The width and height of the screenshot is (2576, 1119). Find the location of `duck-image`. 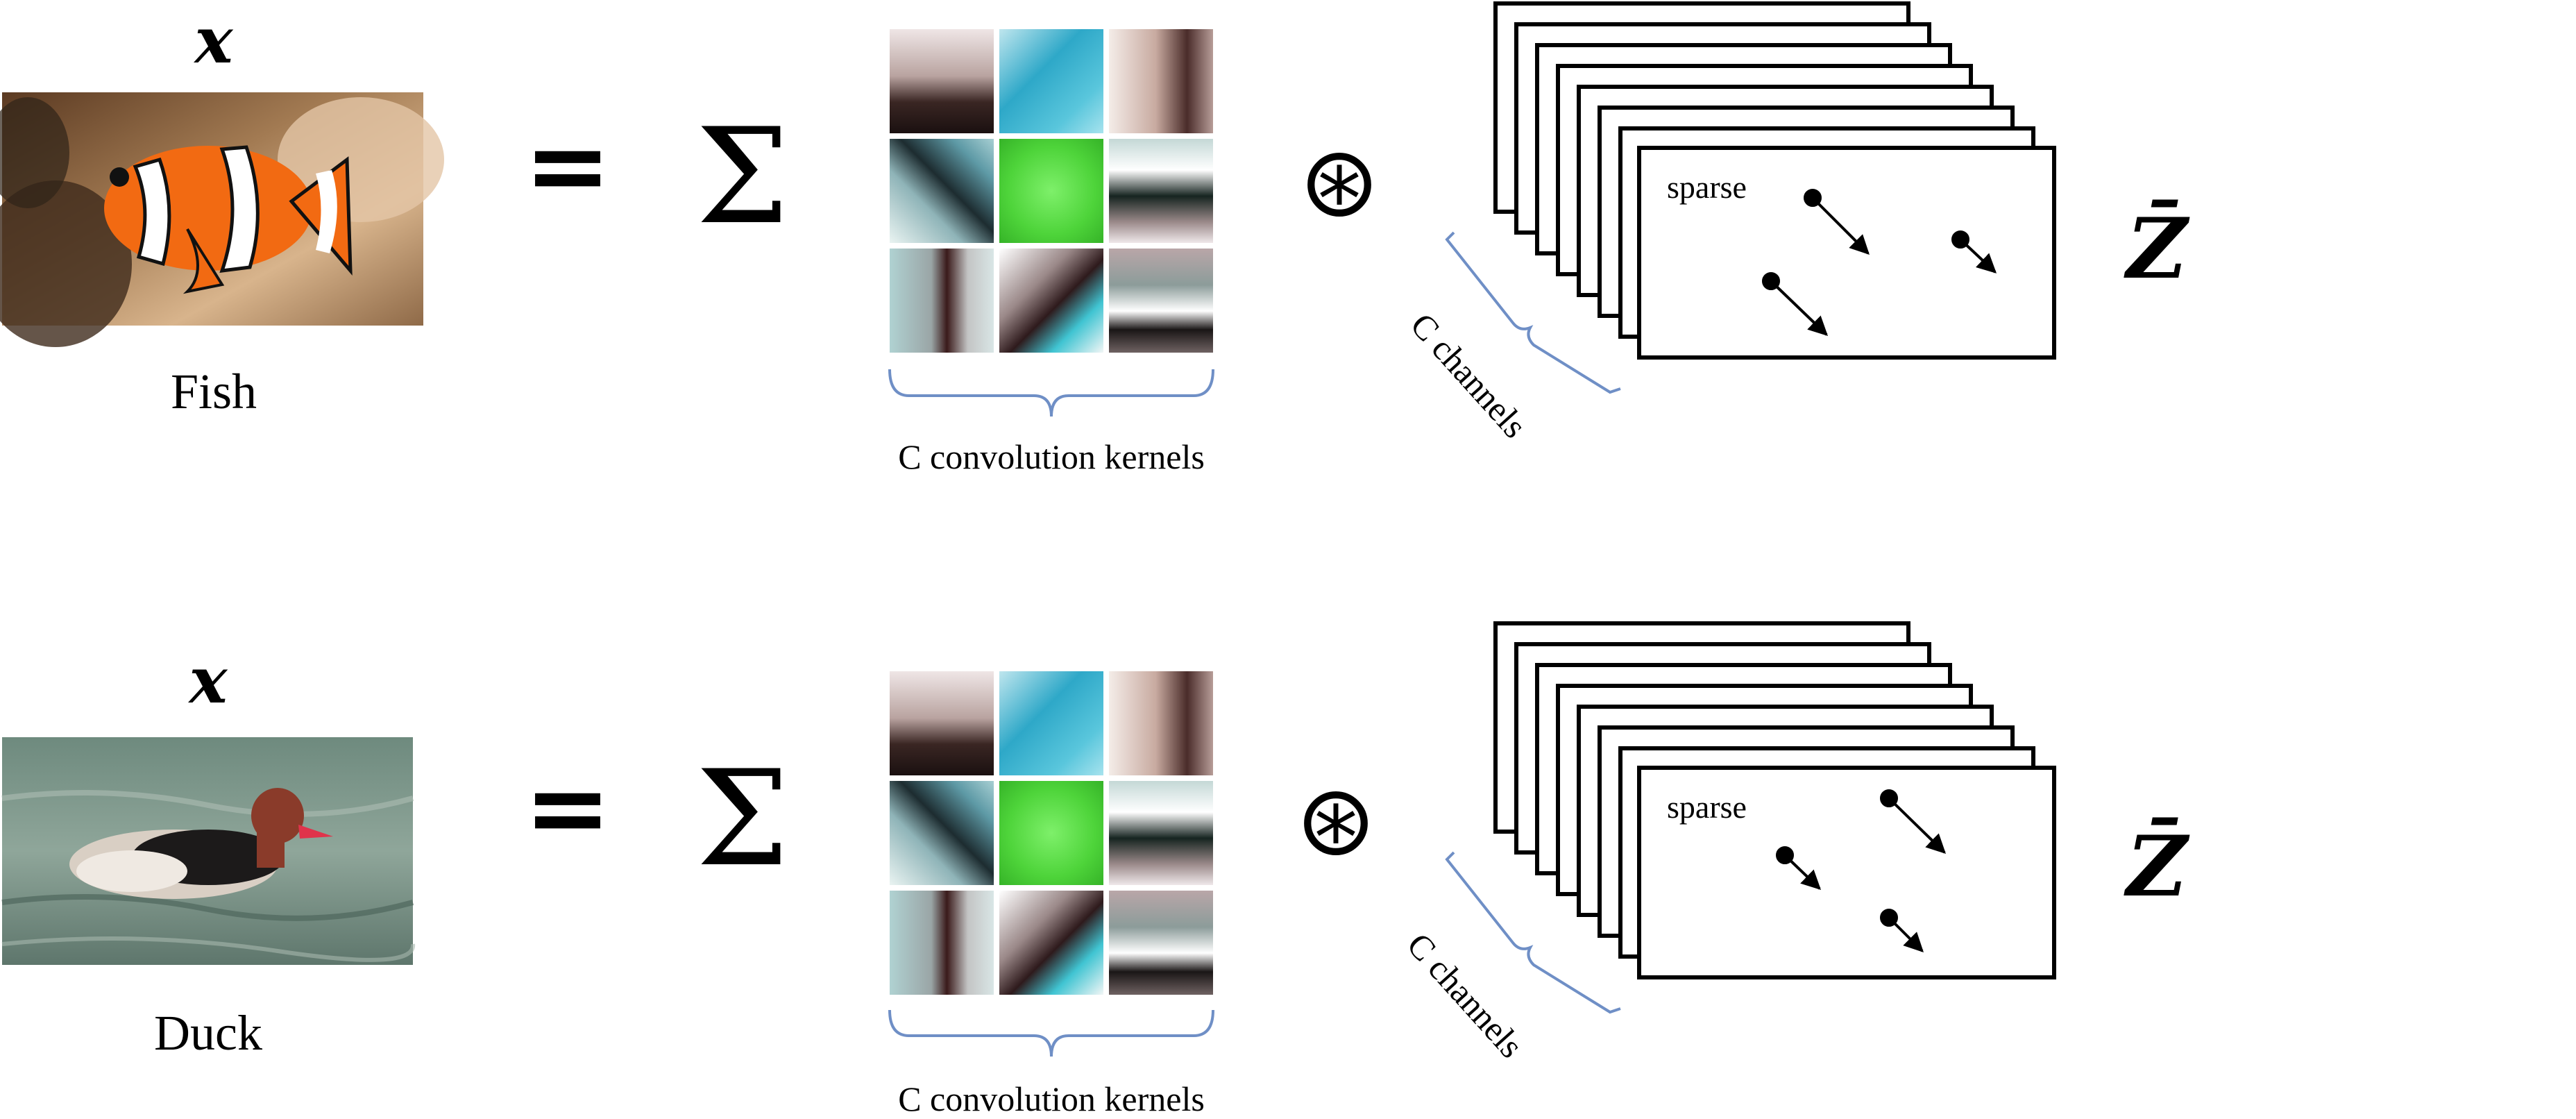

duck-image is located at coordinates (208, 851).